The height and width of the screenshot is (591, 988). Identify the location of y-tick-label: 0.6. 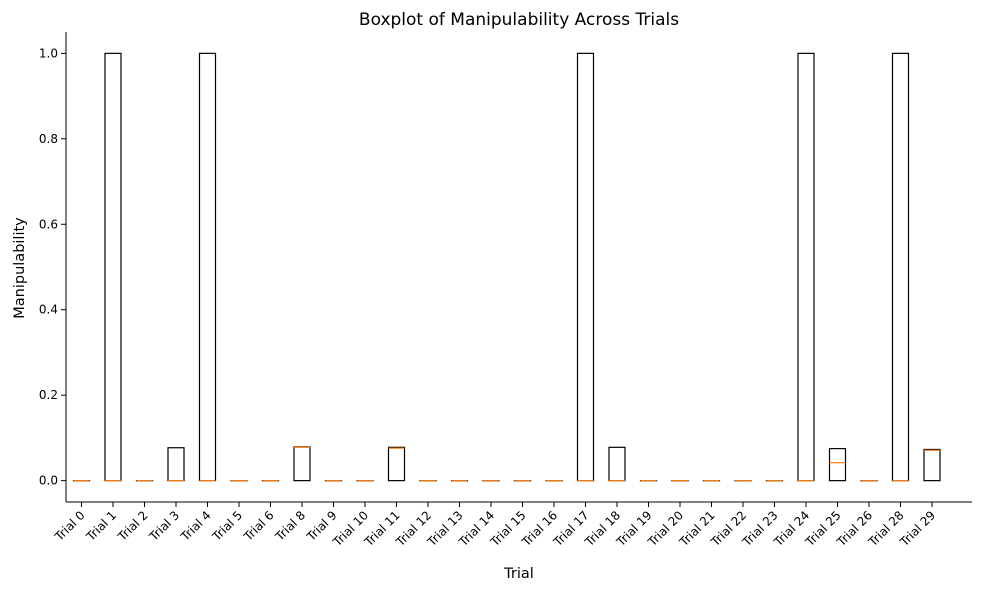
(48, 224).